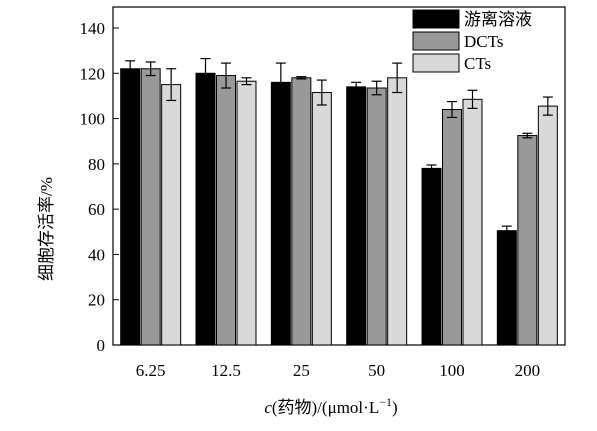  What do you see at coordinates (93, 28) in the screenshot?
I see `y-tick-label: 140` at bounding box center [93, 28].